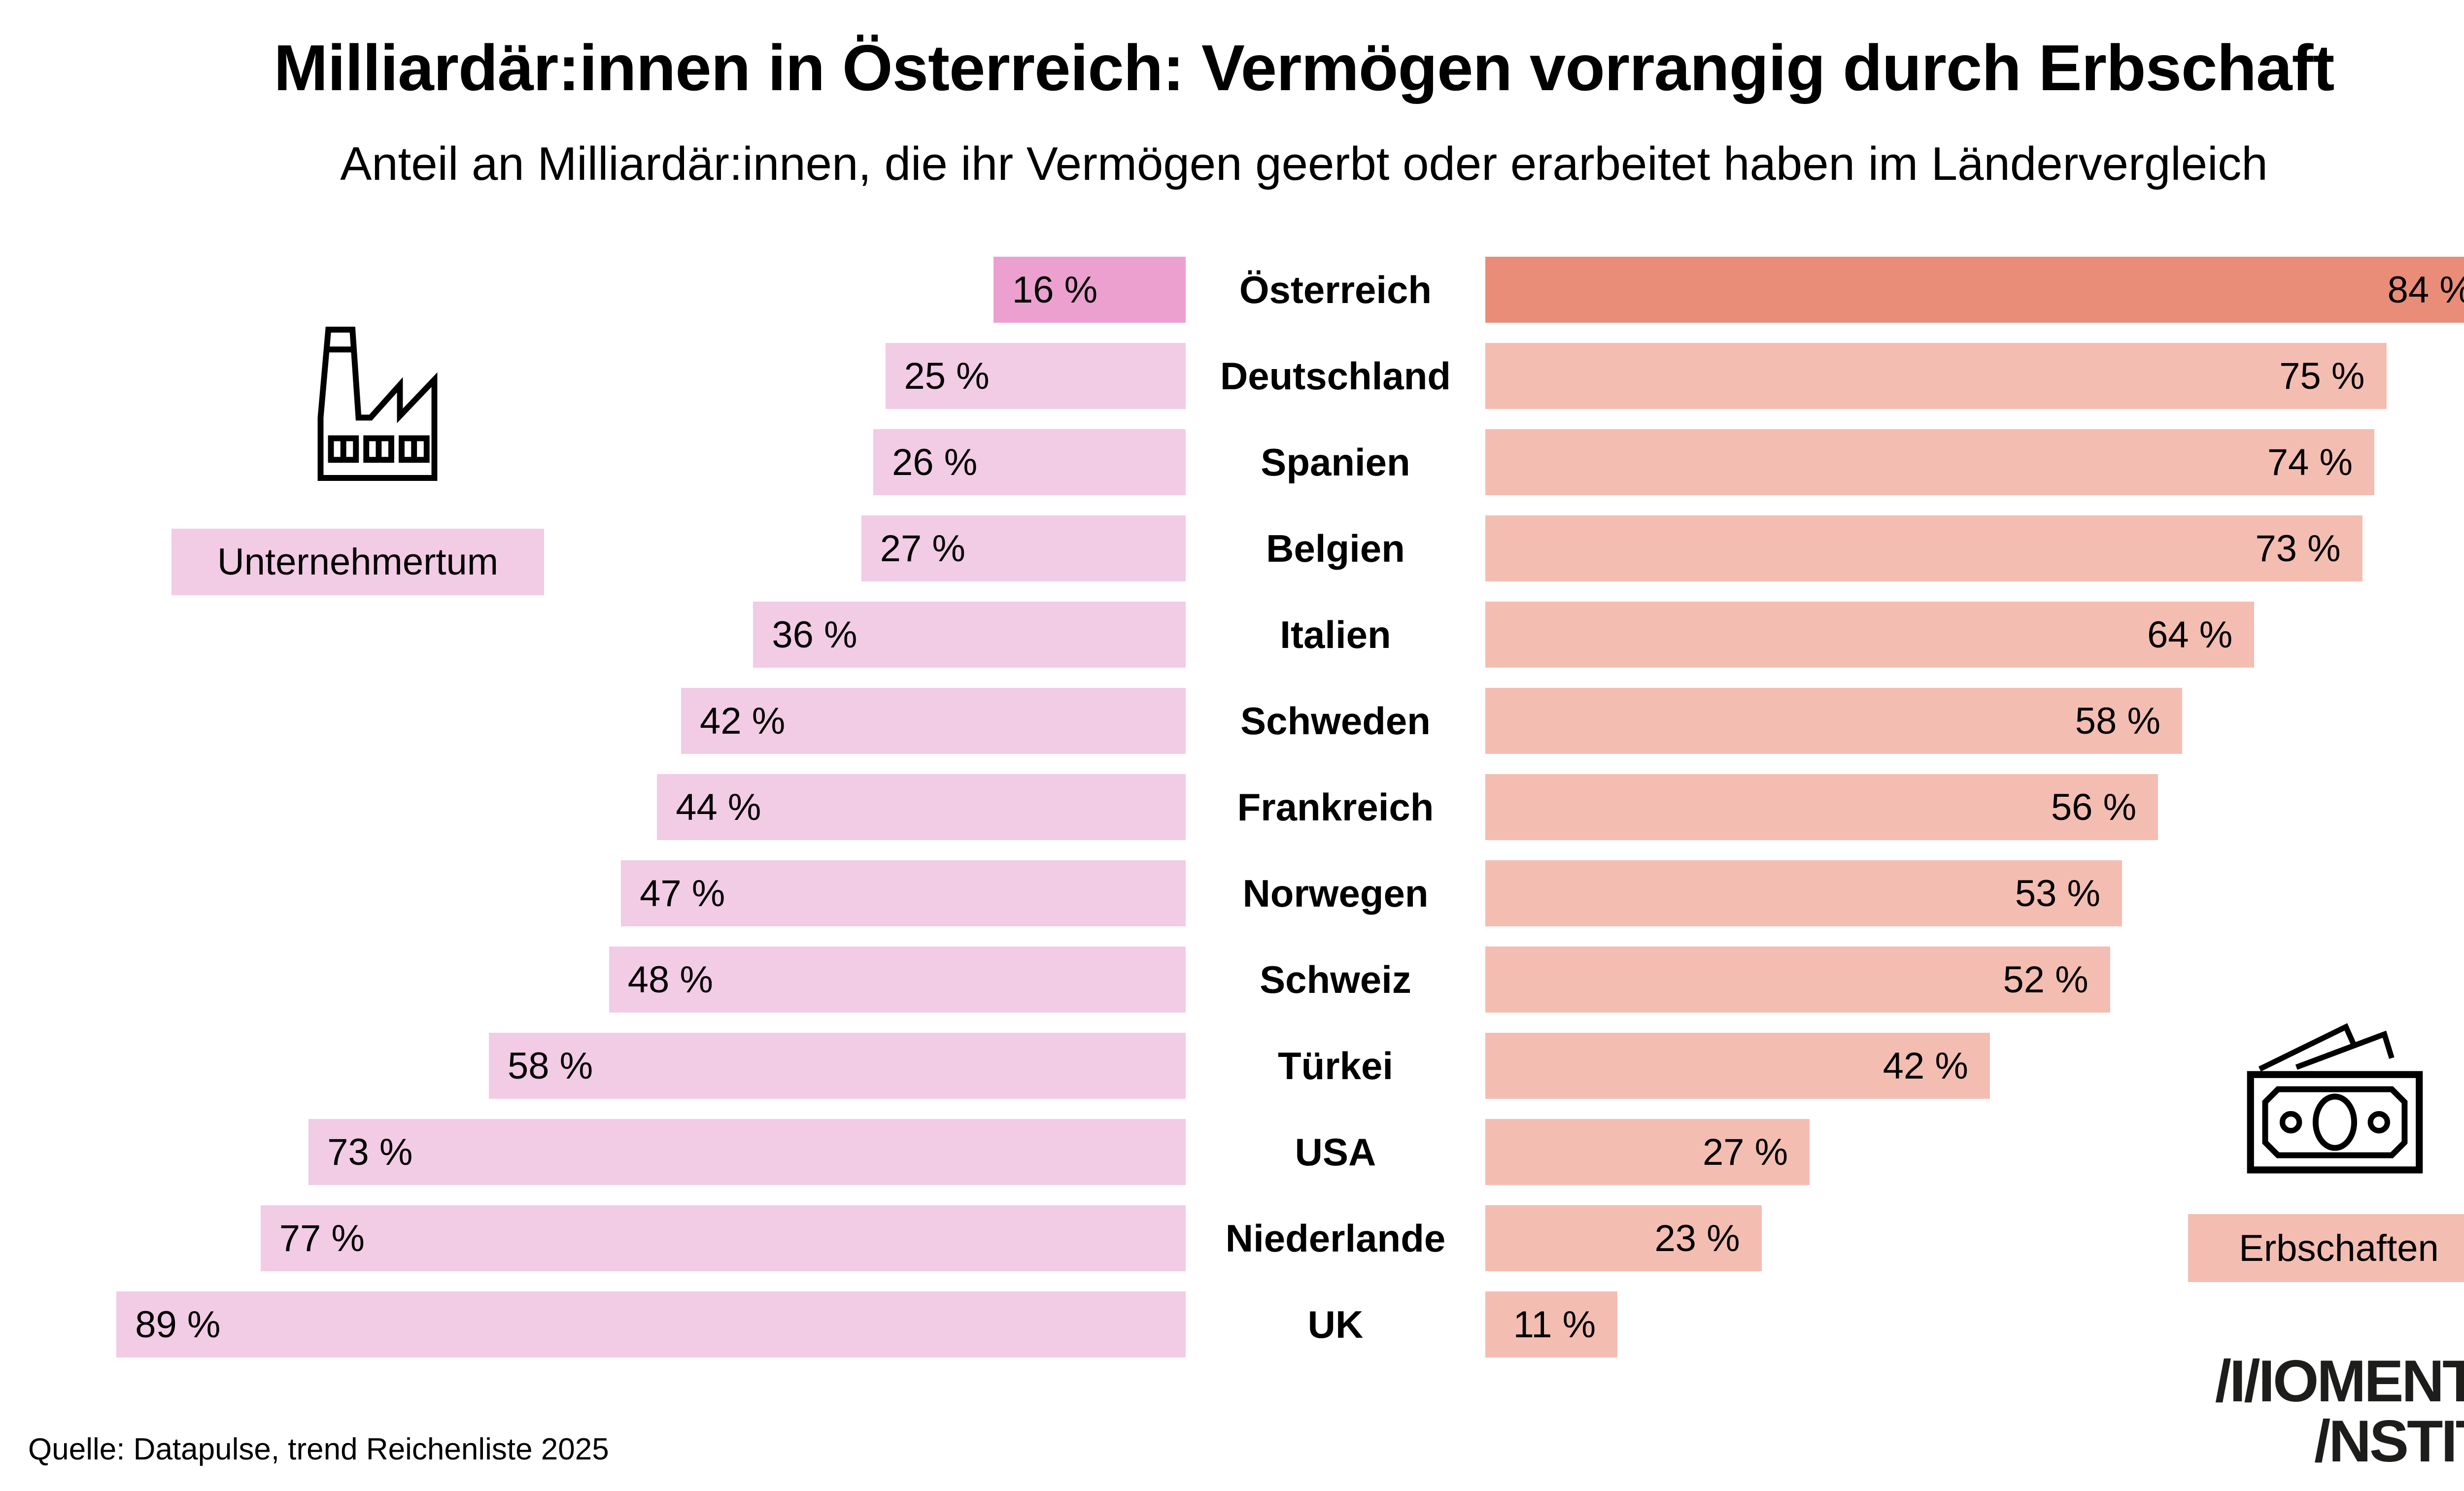 Image resolution: width=2464 pixels, height=1491 pixels. Describe the element at coordinates (1803, 893) in the screenshot. I see `inheritance-bar: 53 %` at that location.